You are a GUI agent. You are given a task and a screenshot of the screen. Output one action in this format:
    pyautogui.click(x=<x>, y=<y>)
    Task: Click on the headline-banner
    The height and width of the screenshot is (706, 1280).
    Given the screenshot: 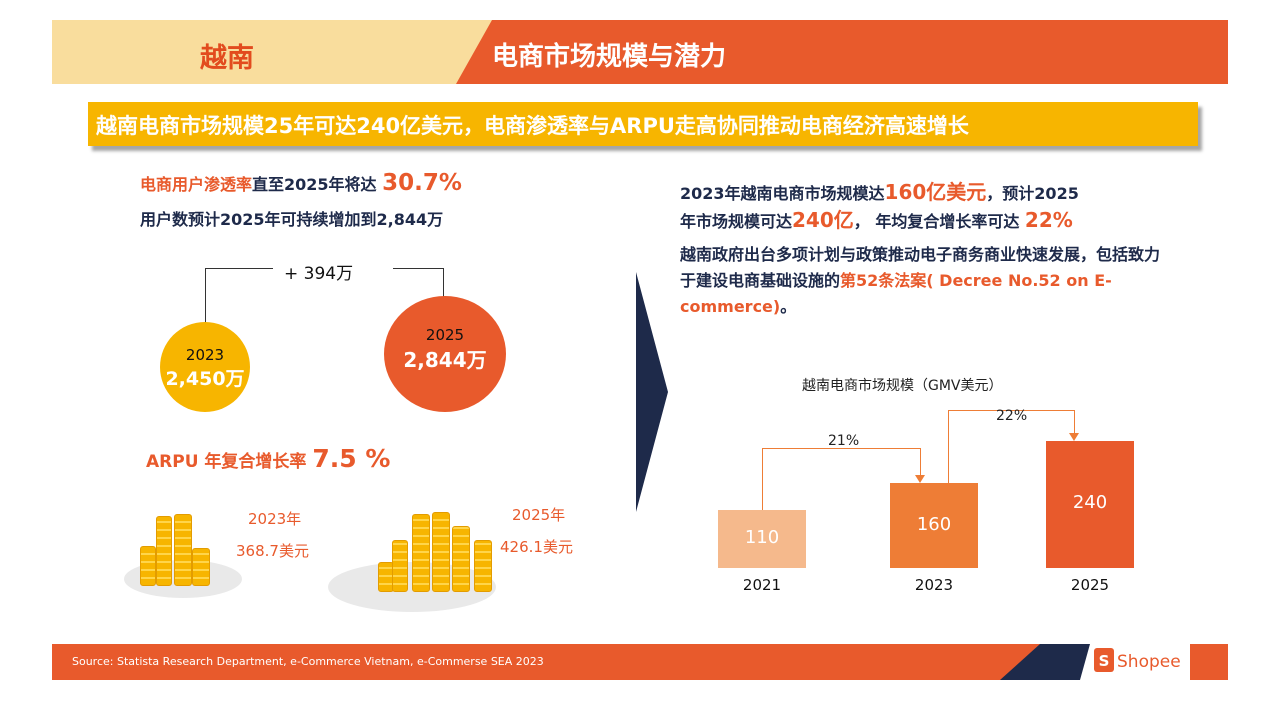 What is the action you would take?
    pyautogui.click(x=643, y=124)
    